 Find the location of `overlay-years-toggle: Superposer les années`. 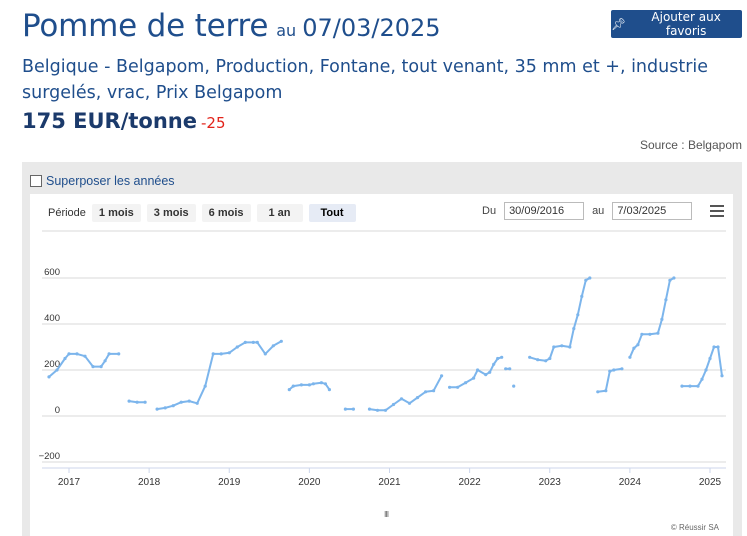

overlay-years-toggle: Superposer les années is located at coordinates (102, 181).